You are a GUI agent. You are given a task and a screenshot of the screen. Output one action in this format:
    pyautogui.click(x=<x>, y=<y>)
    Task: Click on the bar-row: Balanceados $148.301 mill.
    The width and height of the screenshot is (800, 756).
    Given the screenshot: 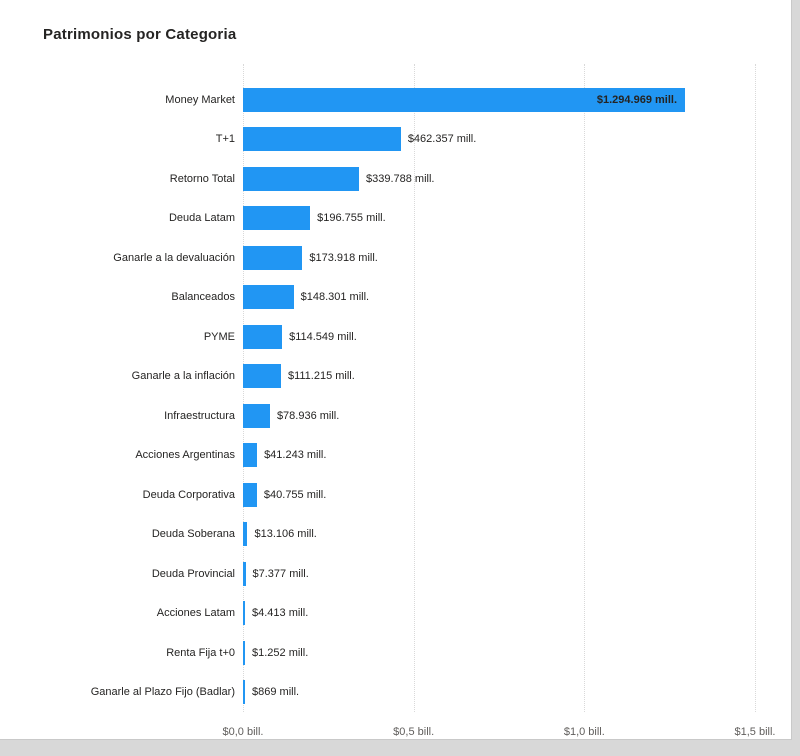 What is the action you would take?
    pyautogui.click(x=410, y=298)
    